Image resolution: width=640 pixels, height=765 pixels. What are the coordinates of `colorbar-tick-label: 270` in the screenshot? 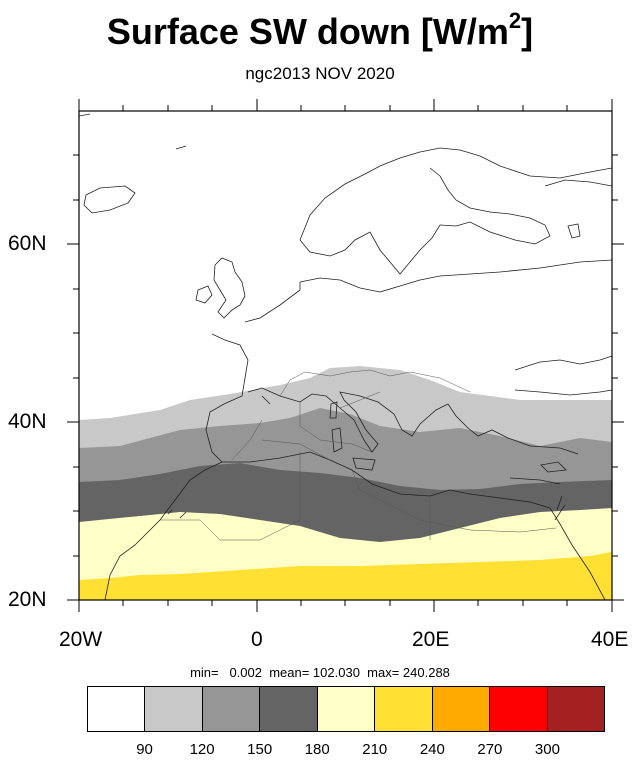 It's located at (490, 749).